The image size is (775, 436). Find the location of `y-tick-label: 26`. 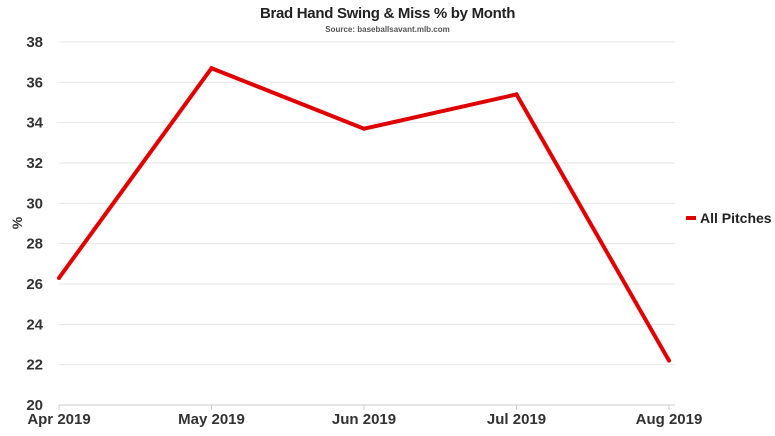

y-tick-label: 26 is located at coordinates (34, 284).